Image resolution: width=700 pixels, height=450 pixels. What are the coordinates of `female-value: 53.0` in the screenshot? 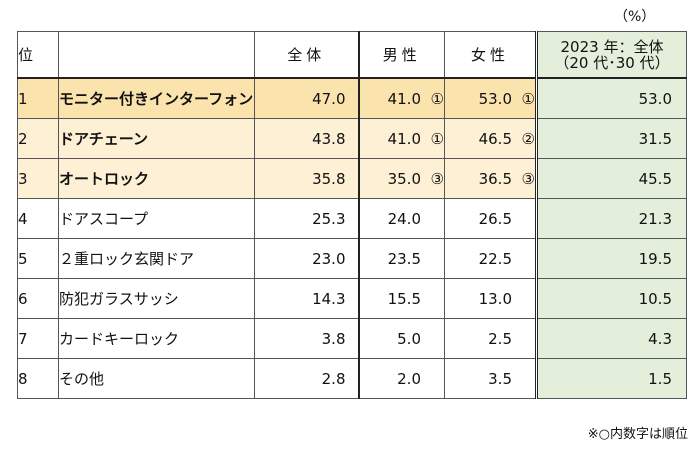 It's located at (495, 98).